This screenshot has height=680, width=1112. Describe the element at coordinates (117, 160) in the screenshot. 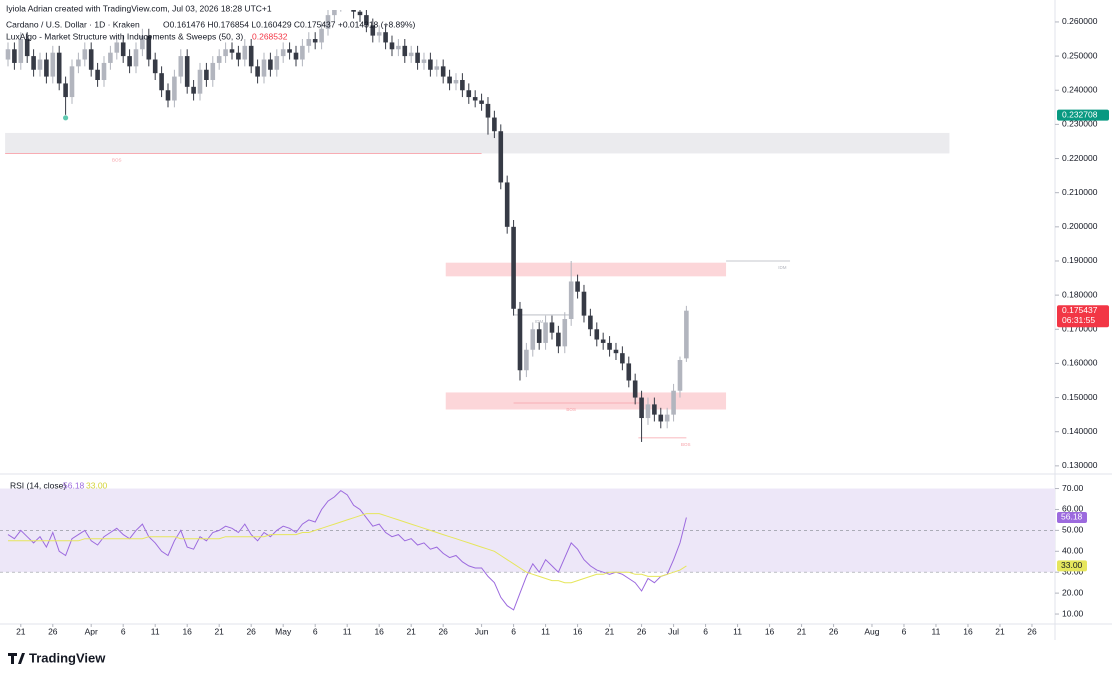

I see `structure-label: BOS` at that location.